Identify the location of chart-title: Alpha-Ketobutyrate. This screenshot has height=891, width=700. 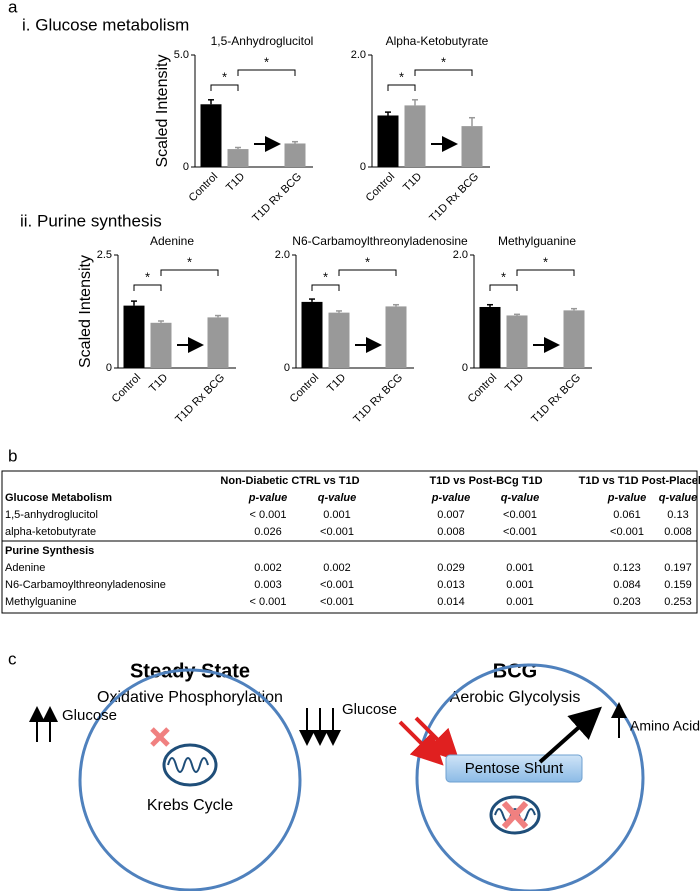
(437, 41).